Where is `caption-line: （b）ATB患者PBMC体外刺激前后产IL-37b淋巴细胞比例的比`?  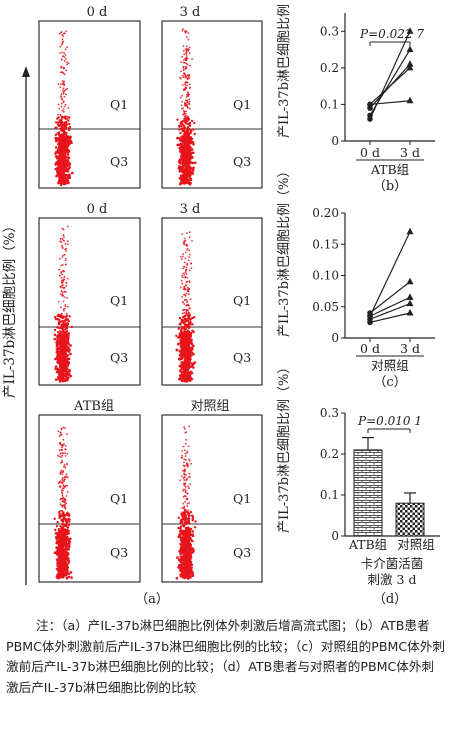 caption-line: （b）ATB患者PBMC体外刺激前后产IL-37b淋巴细胞比例的比 is located at coordinates (218, 636).